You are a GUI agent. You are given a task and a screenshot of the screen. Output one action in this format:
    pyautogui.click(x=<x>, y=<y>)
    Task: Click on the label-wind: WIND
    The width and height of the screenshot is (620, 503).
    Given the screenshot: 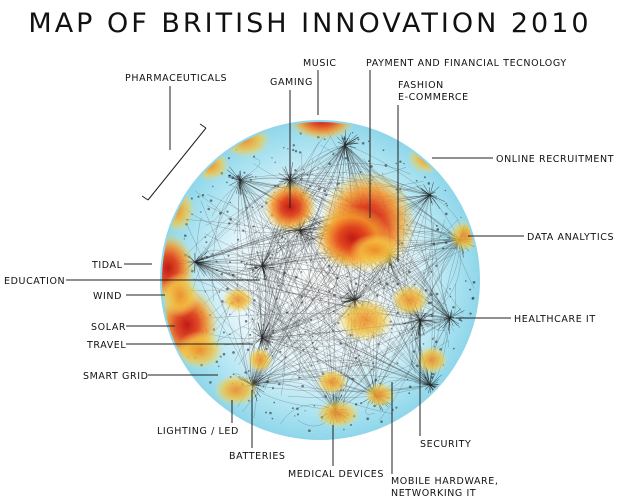 What is the action you would take?
    pyautogui.click(x=108, y=296)
    